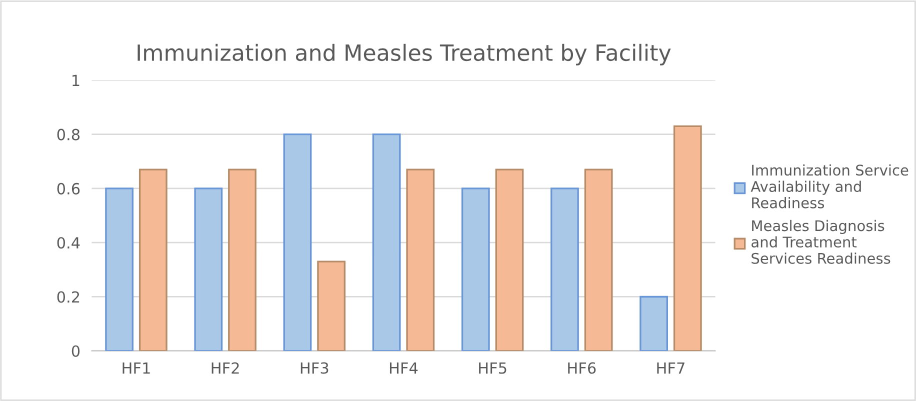 The image size is (917, 401). I want to click on y-tick-label: 0.8, so click(68, 134).